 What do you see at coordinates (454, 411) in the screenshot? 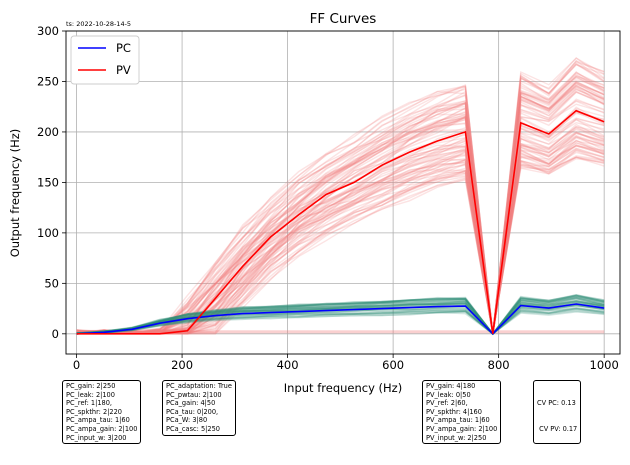
I see `annotation-line: PV_spkthr: 4|160` at bounding box center [454, 411].